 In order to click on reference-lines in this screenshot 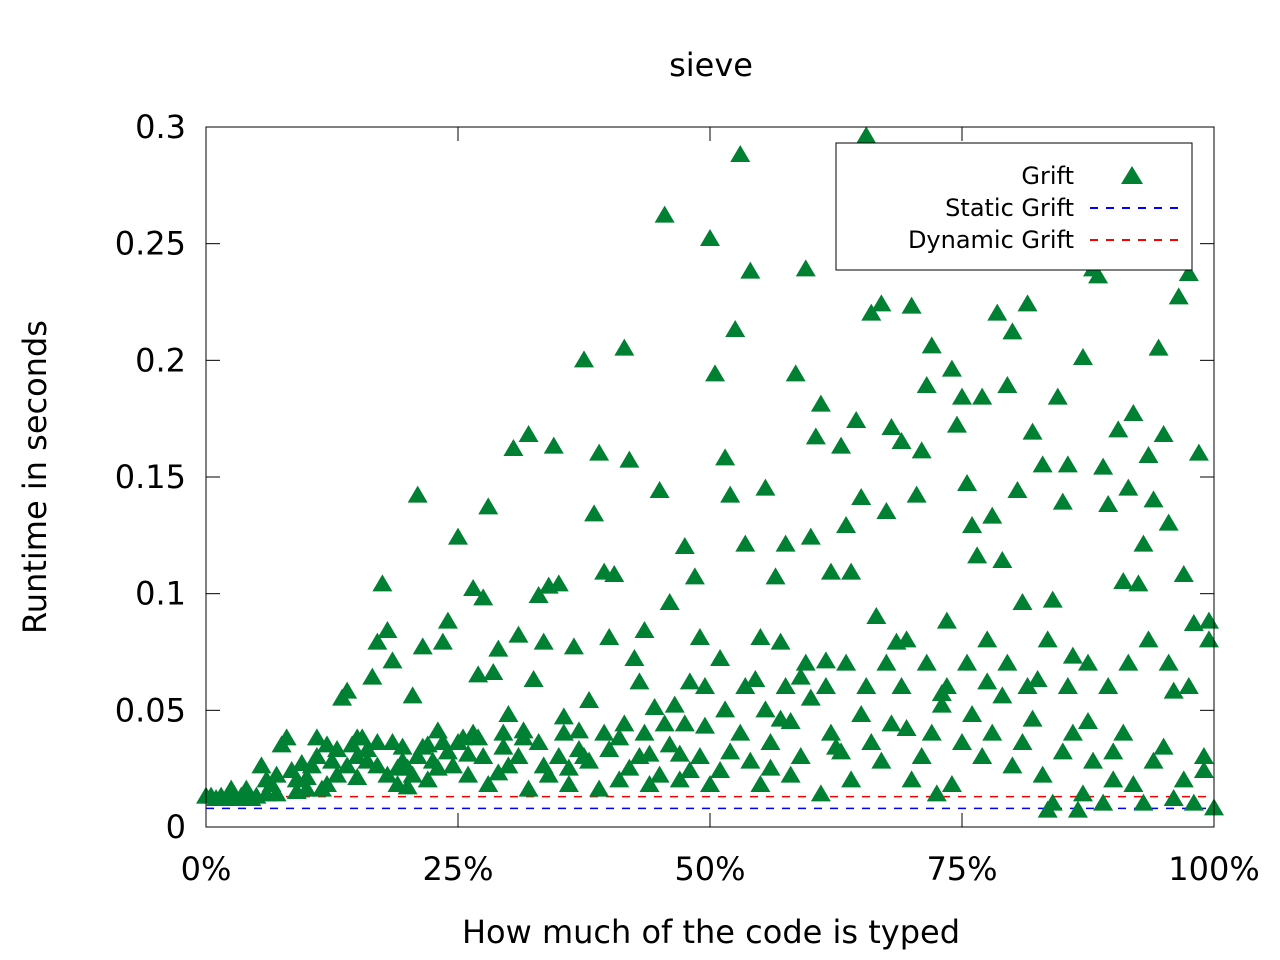, I will do `click(710, 802)`.